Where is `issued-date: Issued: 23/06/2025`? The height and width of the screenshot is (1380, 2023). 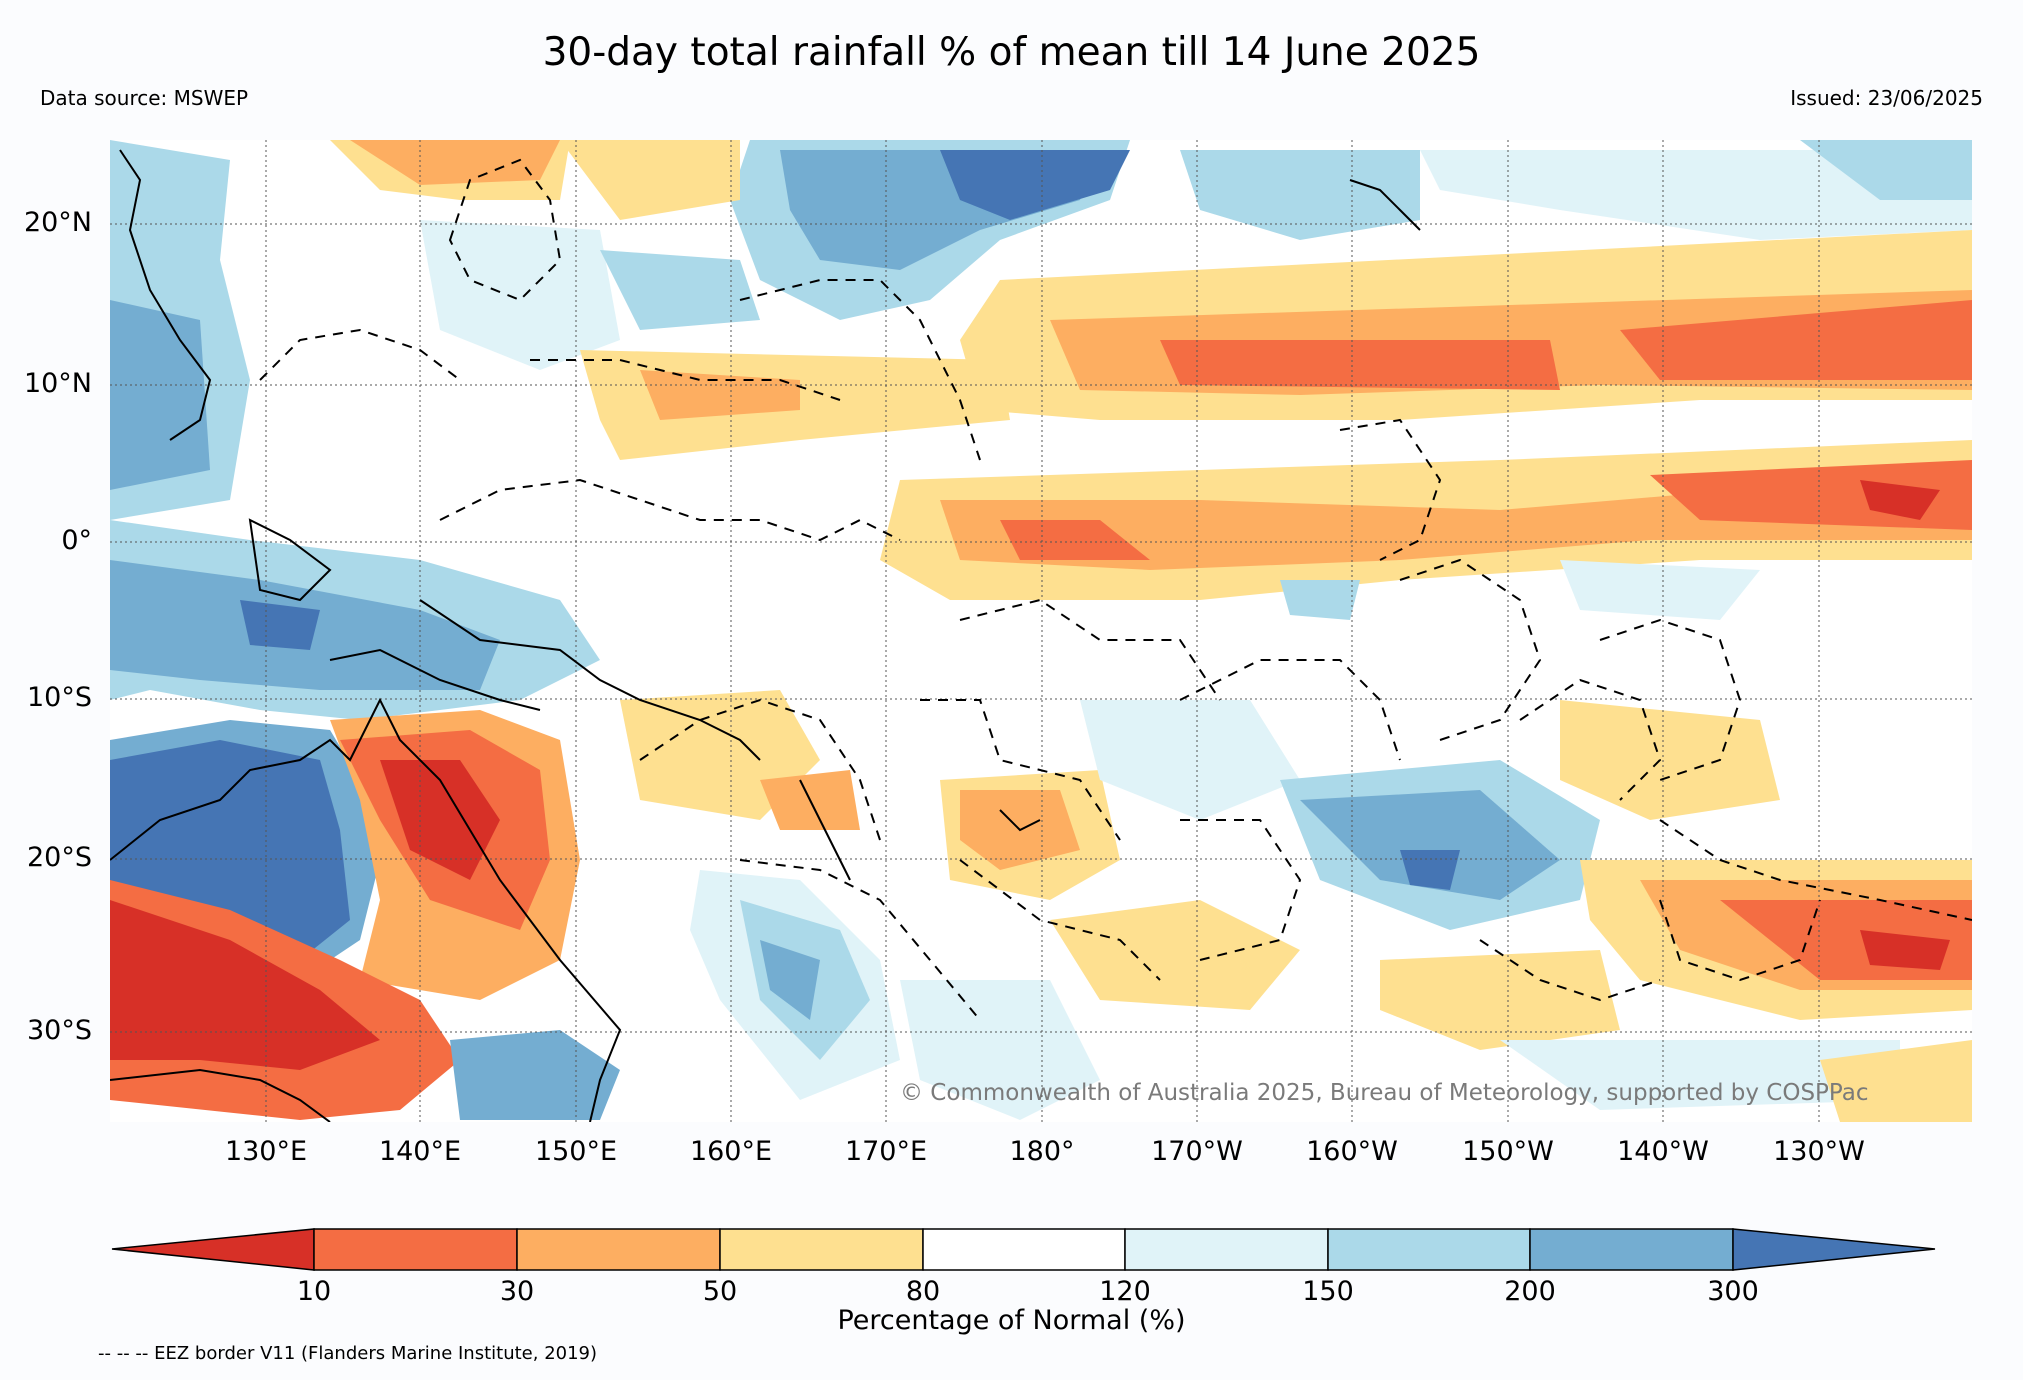
issued-date: Issued: 23/06/2025 is located at coordinates (1886, 98).